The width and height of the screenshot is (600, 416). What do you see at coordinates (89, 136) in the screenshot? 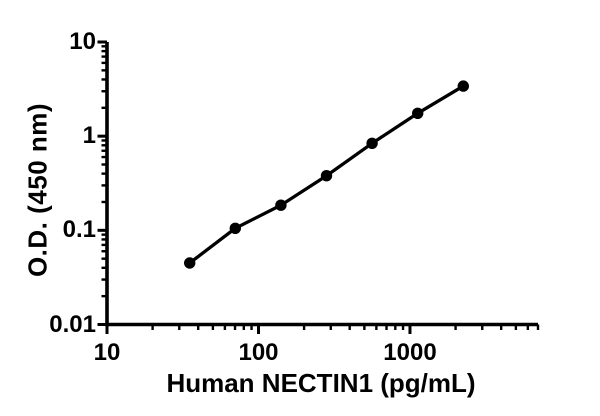
I see `y-tick-label-1: 1` at bounding box center [89, 136].